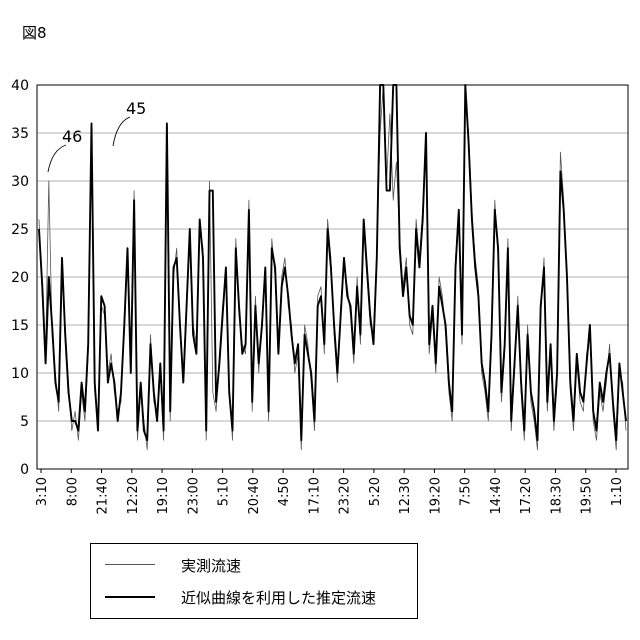 This screenshot has height=640, width=640. Describe the element at coordinates (375, 491) in the screenshot. I see `x-tick-label: 5:20` at that location.